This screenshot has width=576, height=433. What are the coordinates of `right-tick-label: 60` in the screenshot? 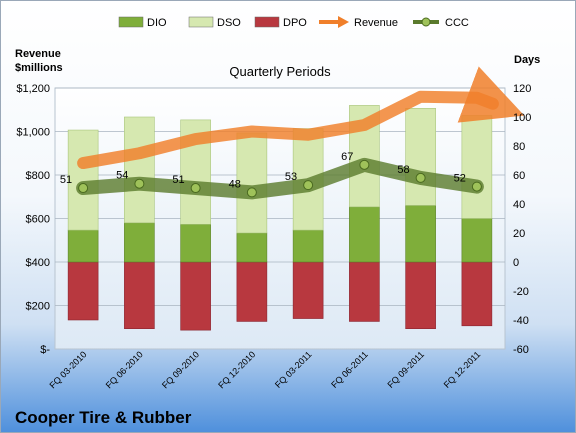 It's located at (519, 176).